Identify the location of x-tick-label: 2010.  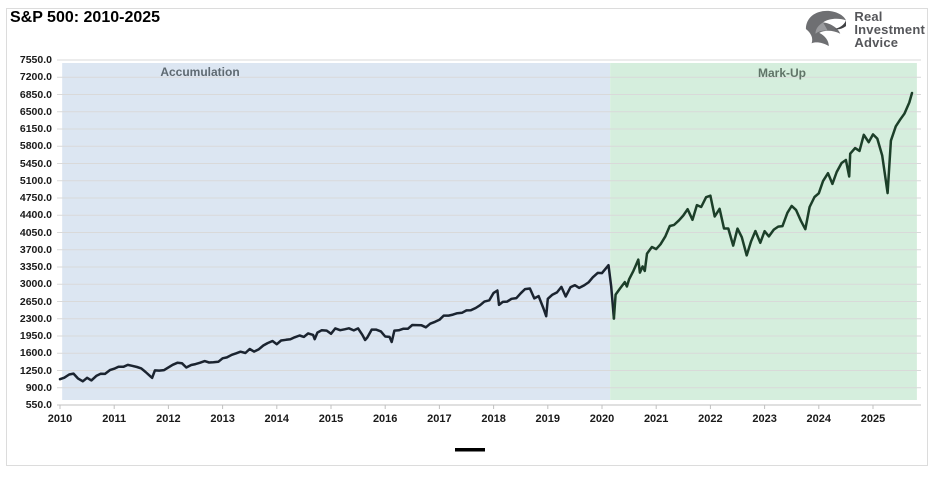
(60, 419).